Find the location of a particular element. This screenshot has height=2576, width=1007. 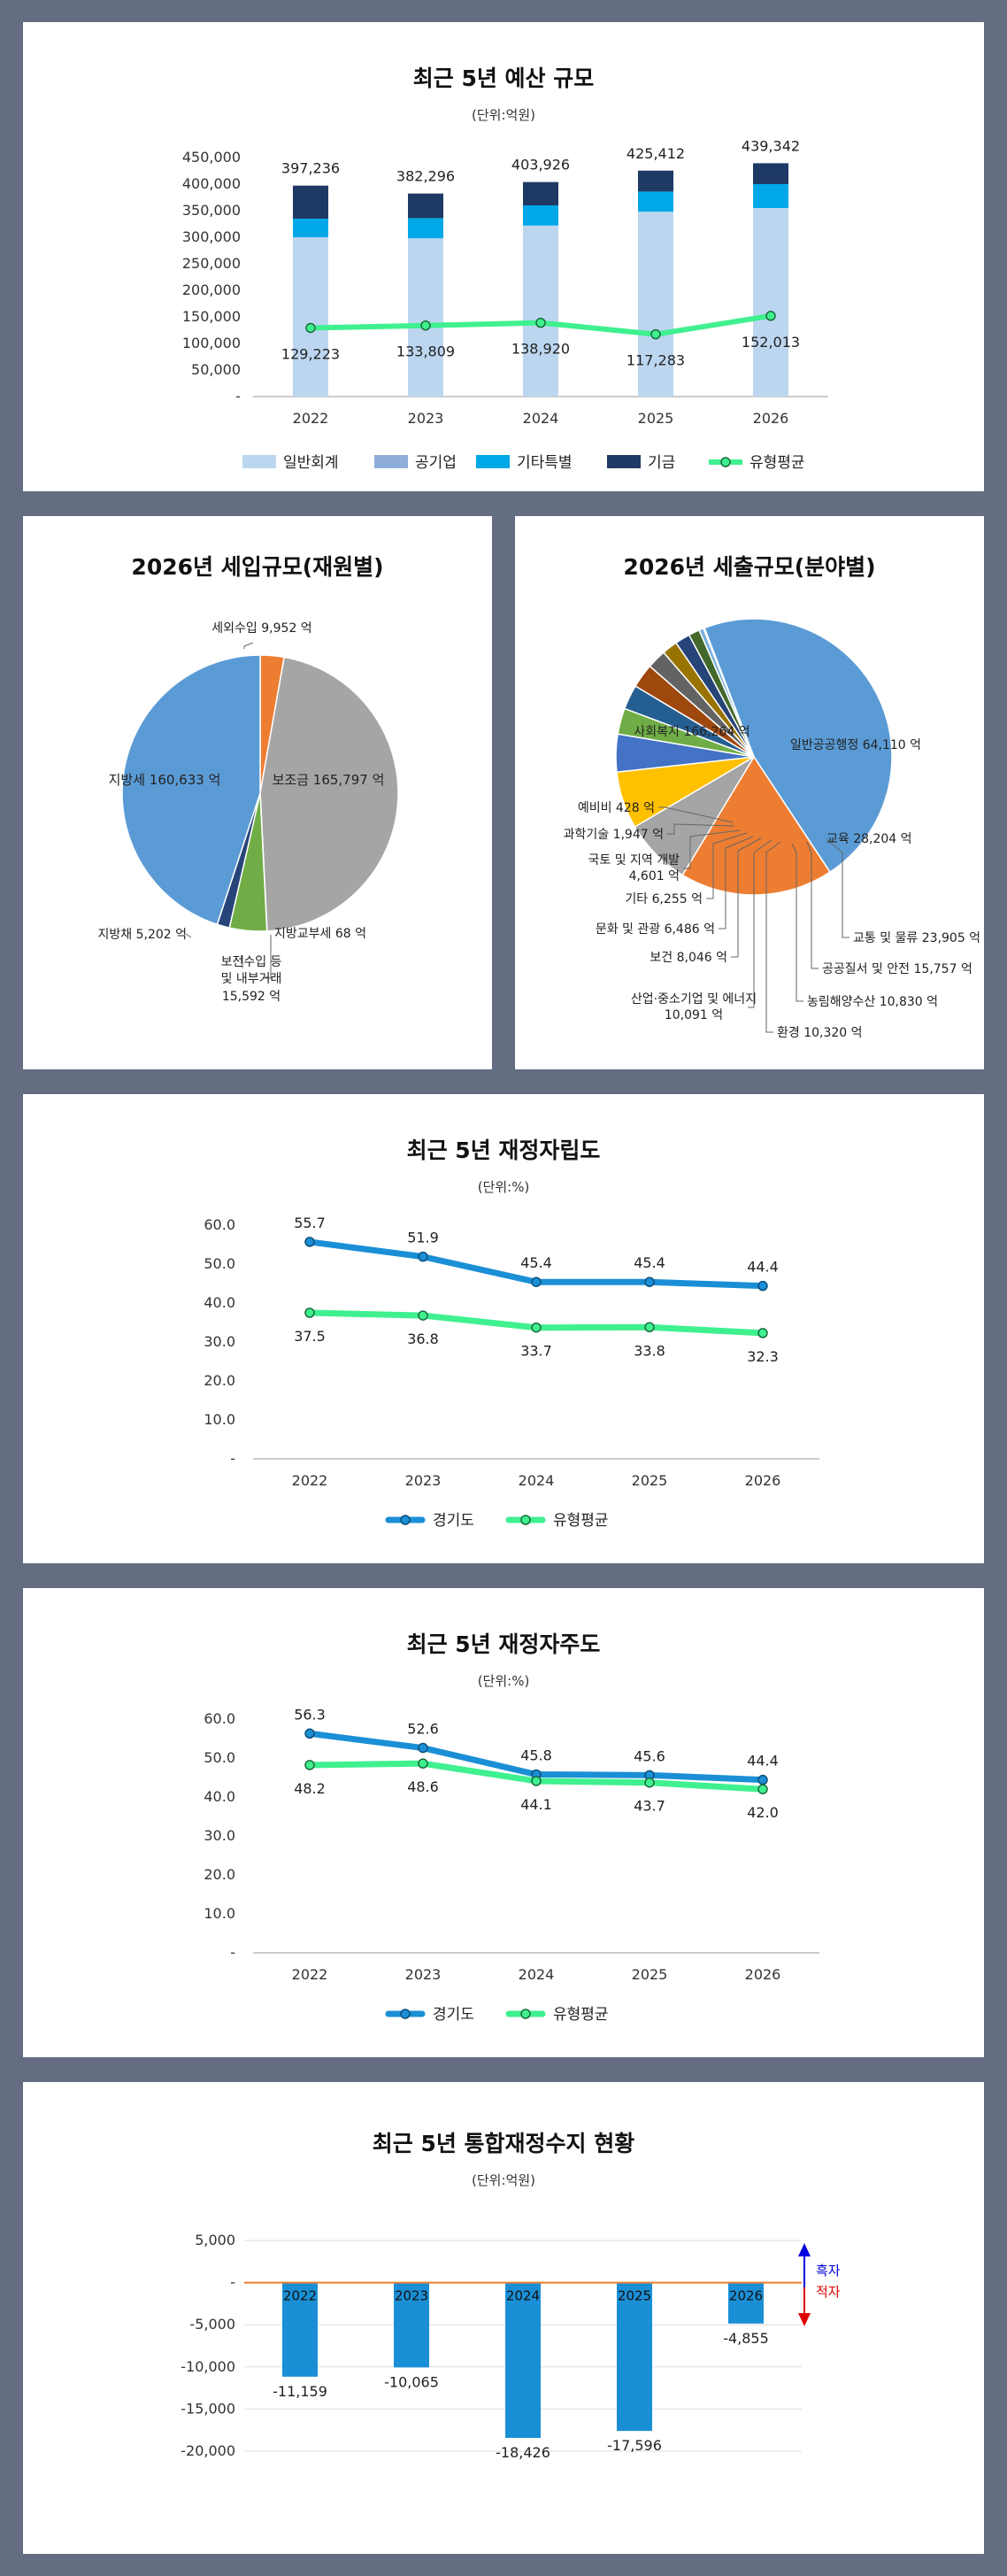

balance-ytick: - is located at coordinates (232, 2282).